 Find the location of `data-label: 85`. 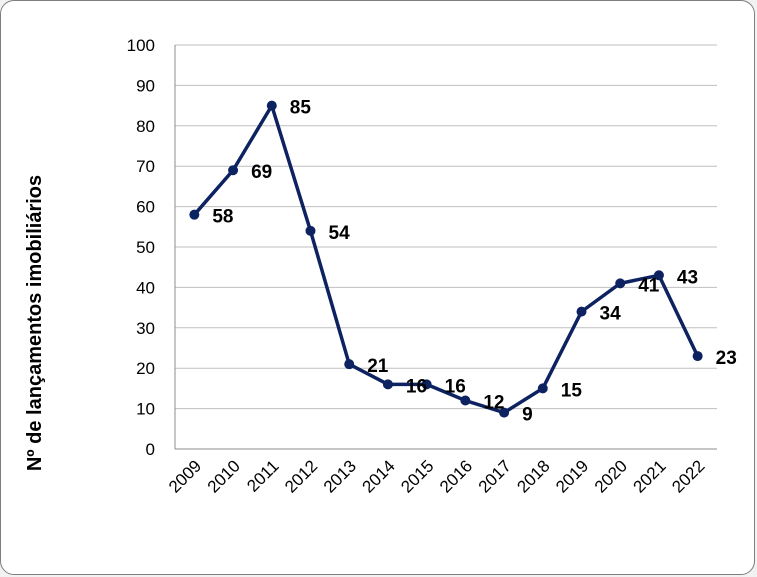

data-label: 85 is located at coordinates (301, 108).